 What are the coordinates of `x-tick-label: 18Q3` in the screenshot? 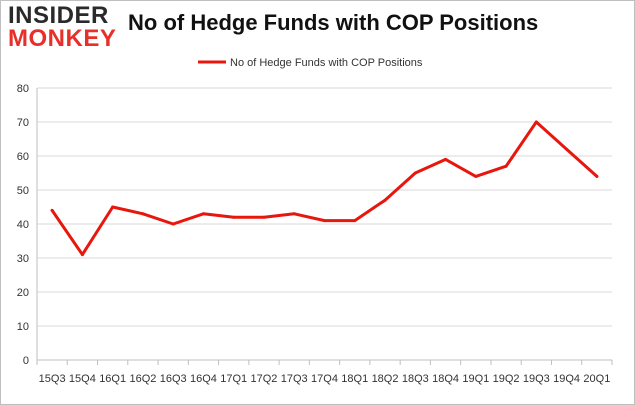 It's located at (415, 379).